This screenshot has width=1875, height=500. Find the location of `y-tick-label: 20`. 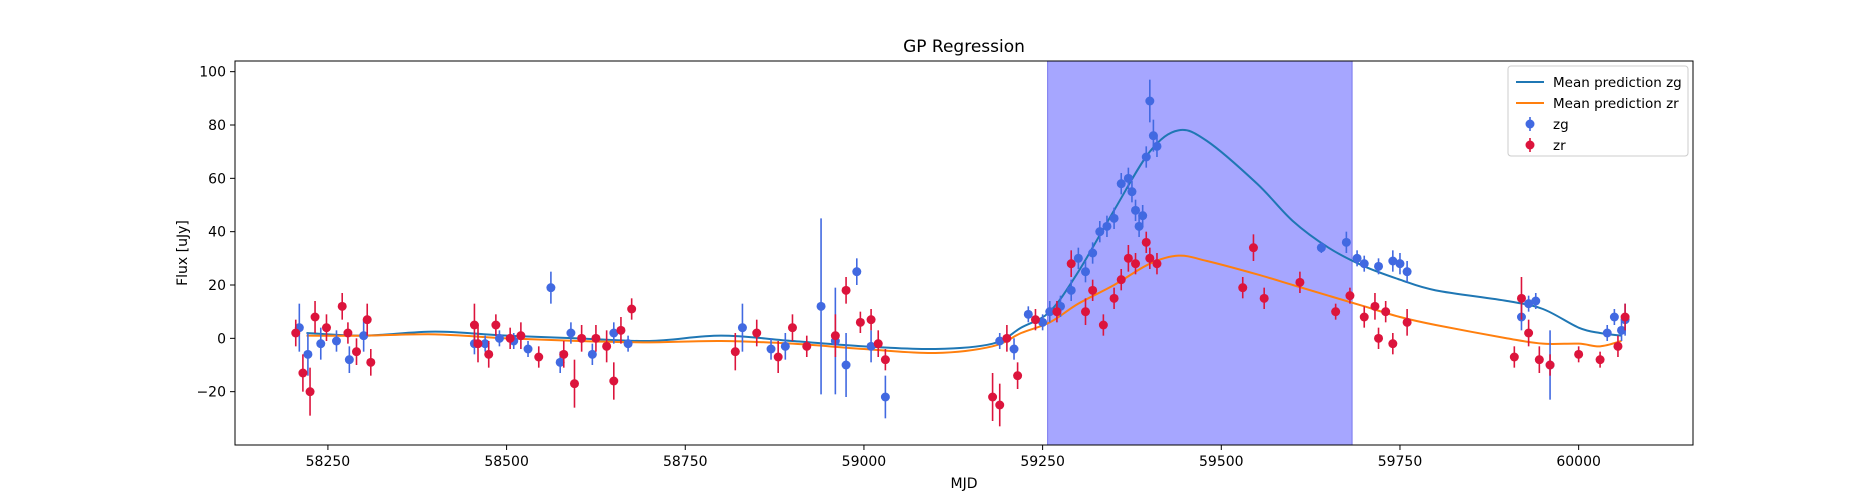

y-tick-label: 20 is located at coordinates (217, 286).